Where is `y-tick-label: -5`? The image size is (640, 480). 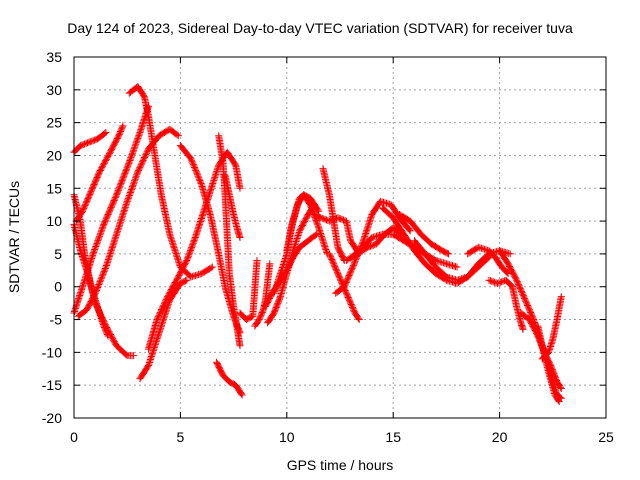 y-tick-label: -5 is located at coordinates (56, 320).